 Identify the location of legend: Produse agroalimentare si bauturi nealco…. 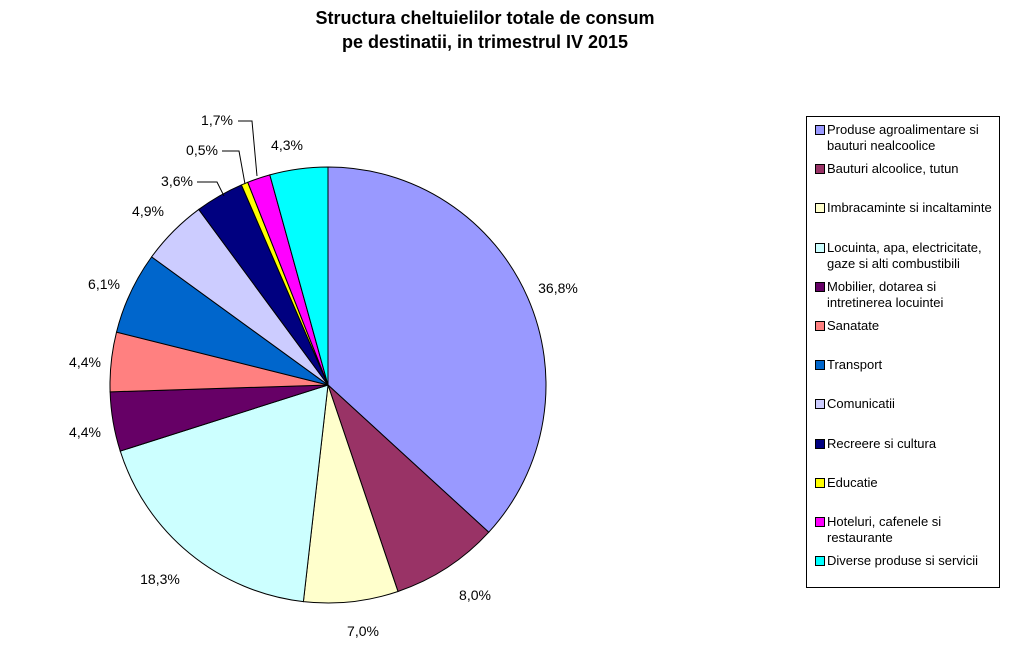
(903, 352).